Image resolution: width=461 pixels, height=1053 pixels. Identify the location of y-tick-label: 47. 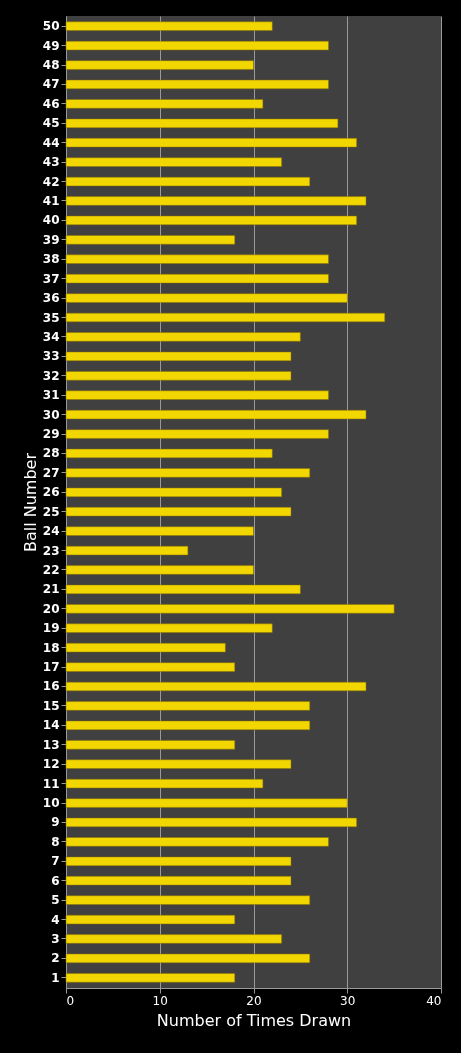
(51, 84).